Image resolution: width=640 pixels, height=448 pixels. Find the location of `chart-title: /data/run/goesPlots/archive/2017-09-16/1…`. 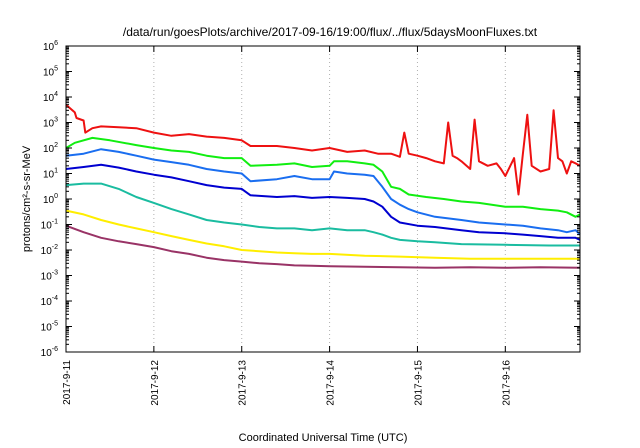

chart-title: /data/run/goesPlots/archive/2017-09-16/1… is located at coordinates (330, 32).